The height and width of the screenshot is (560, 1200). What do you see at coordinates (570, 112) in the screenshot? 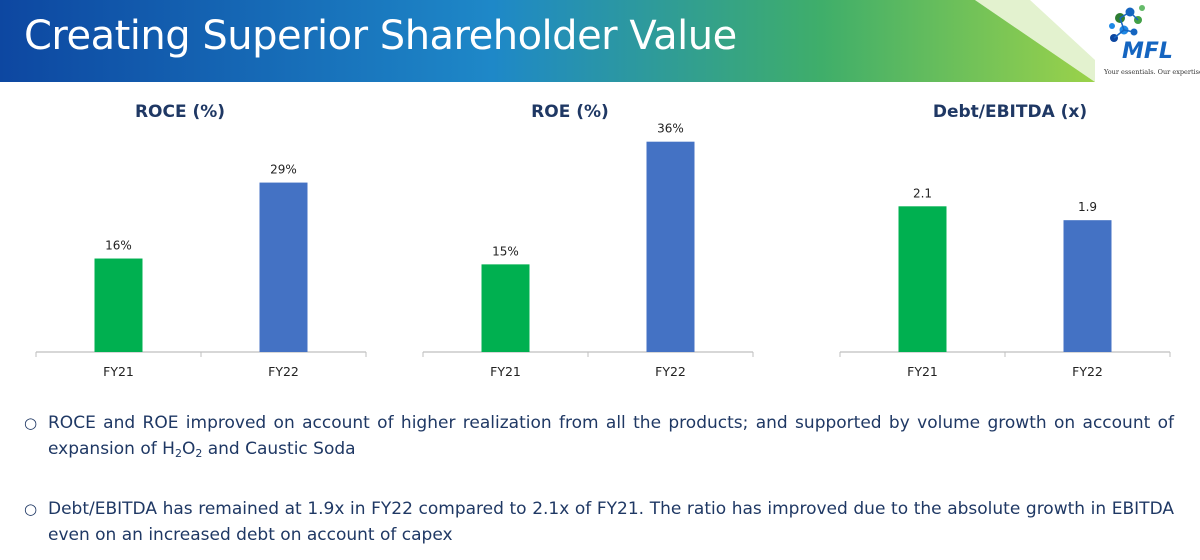
I see `chart-title-roe: ROE (%)` at bounding box center [570, 112].